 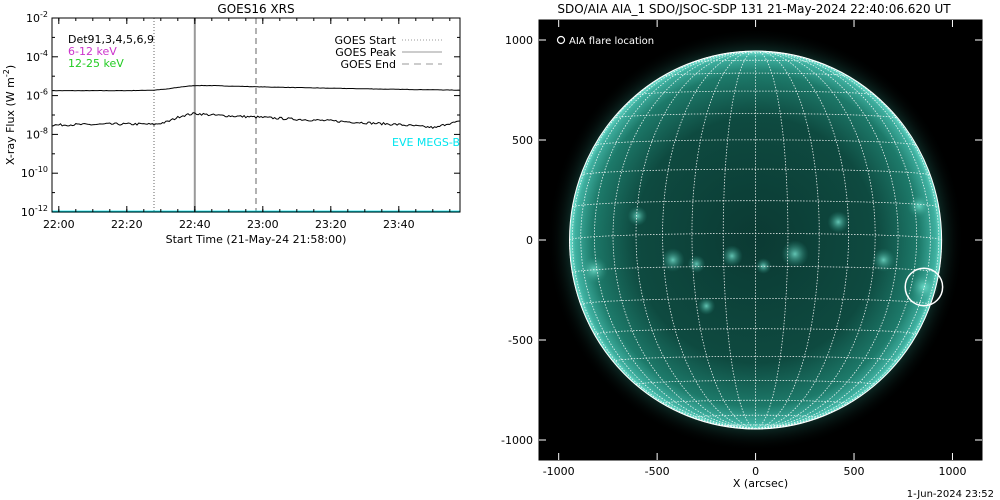 I want to click on goes-y-axis-label: X-ray Flux (W m-2), so click(x=9, y=115).